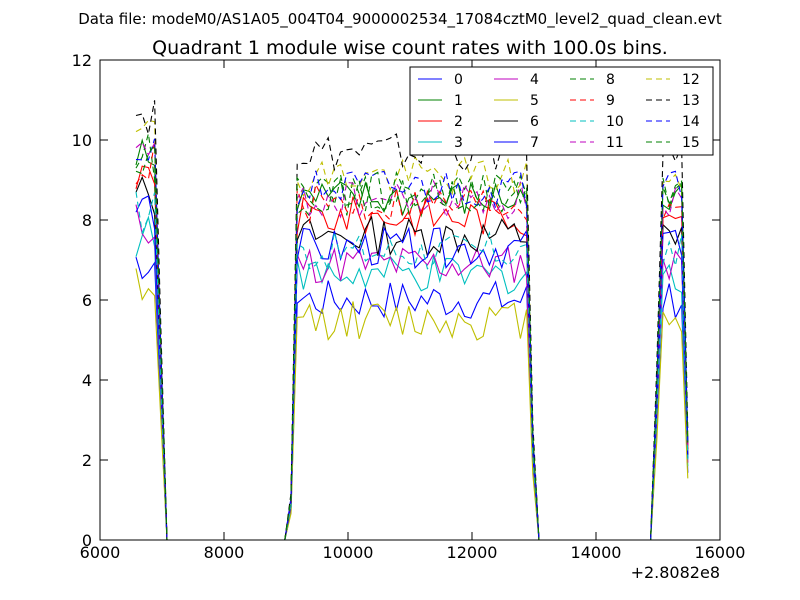 This screenshot has height=600, width=800. What do you see at coordinates (348, 552) in the screenshot?
I see `x-tick-label: 10000` at bounding box center [348, 552].